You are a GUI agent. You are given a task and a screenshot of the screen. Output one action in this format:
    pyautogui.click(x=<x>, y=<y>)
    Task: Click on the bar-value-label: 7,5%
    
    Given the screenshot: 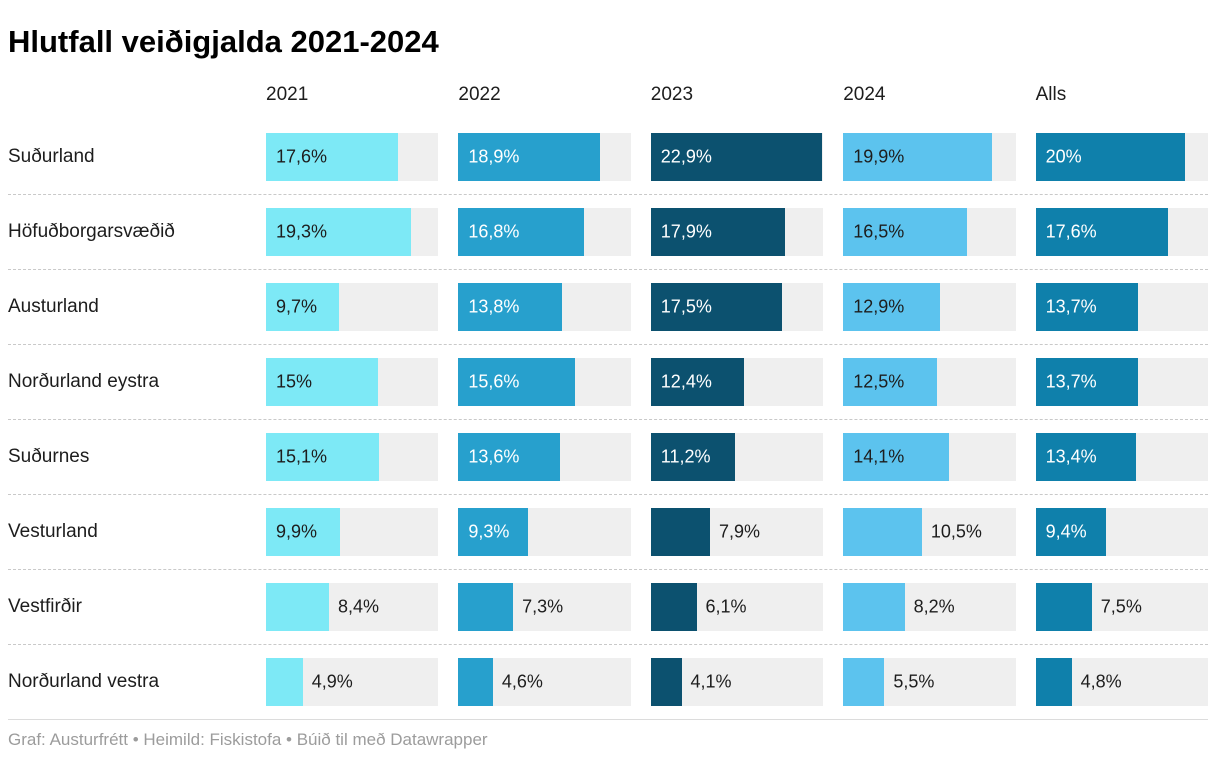 What is the action you would take?
    pyautogui.click(x=1121, y=606)
    